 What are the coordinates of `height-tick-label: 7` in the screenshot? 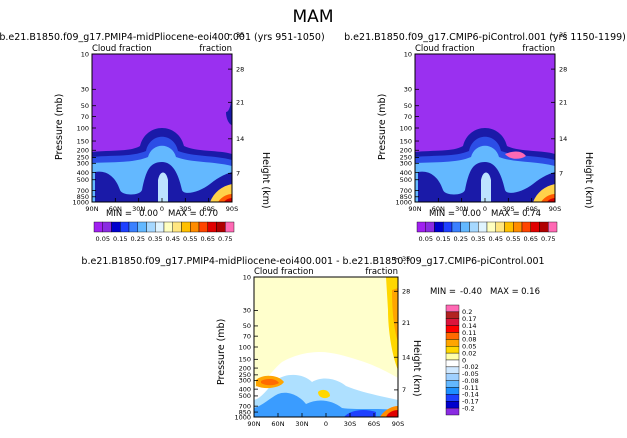 It's located at (404, 390).